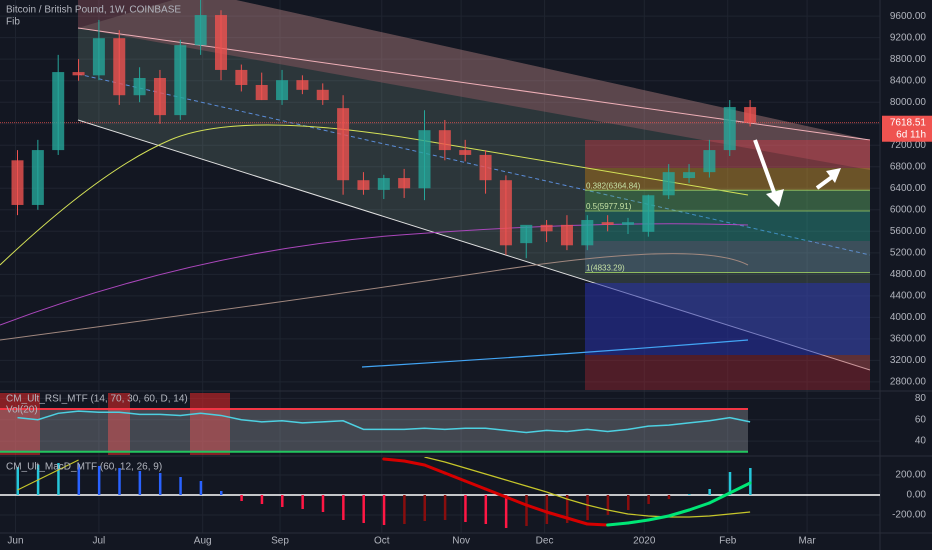 The image size is (932, 550). Describe the element at coordinates (97, 399) in the screenshot. I see `indicator-title: CM_Ult_RSI_MTF (14, 70, 30, 60, D, 14)` at that location.